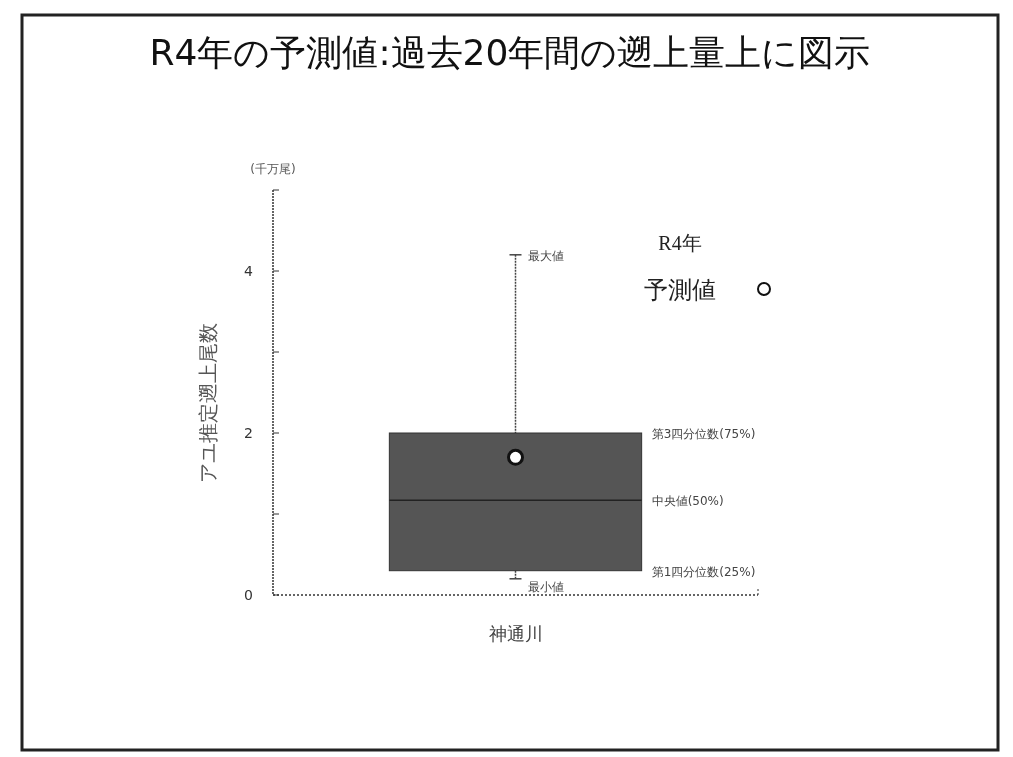 Image resolution: width=1013 pixels, height=757 pixels. I want to click on annotation: 最大値, so click(545, 255).